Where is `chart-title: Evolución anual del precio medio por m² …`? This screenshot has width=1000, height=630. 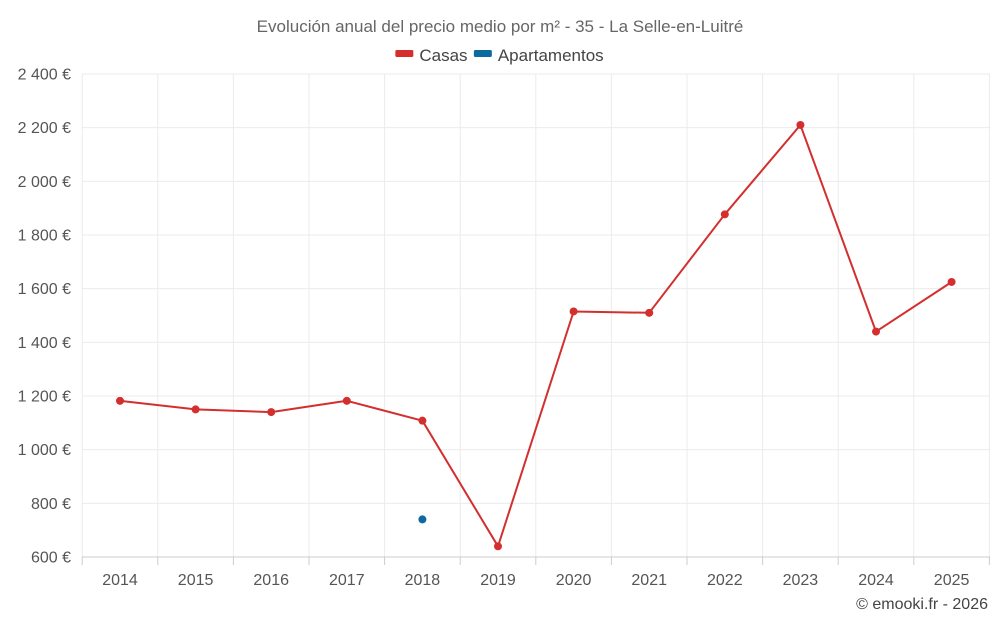 chart-title: Evolución anual del precio medio por m² … is located at coordinates (500, 26).